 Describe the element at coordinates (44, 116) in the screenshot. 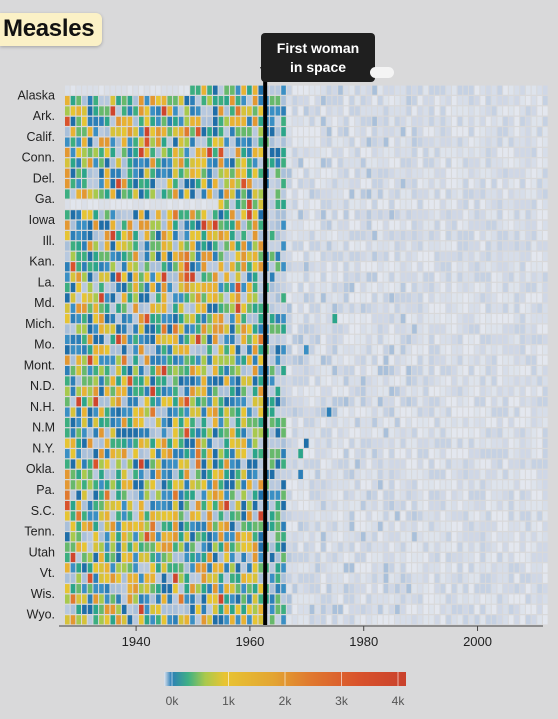

I see `row-label: Ark.` at that location.